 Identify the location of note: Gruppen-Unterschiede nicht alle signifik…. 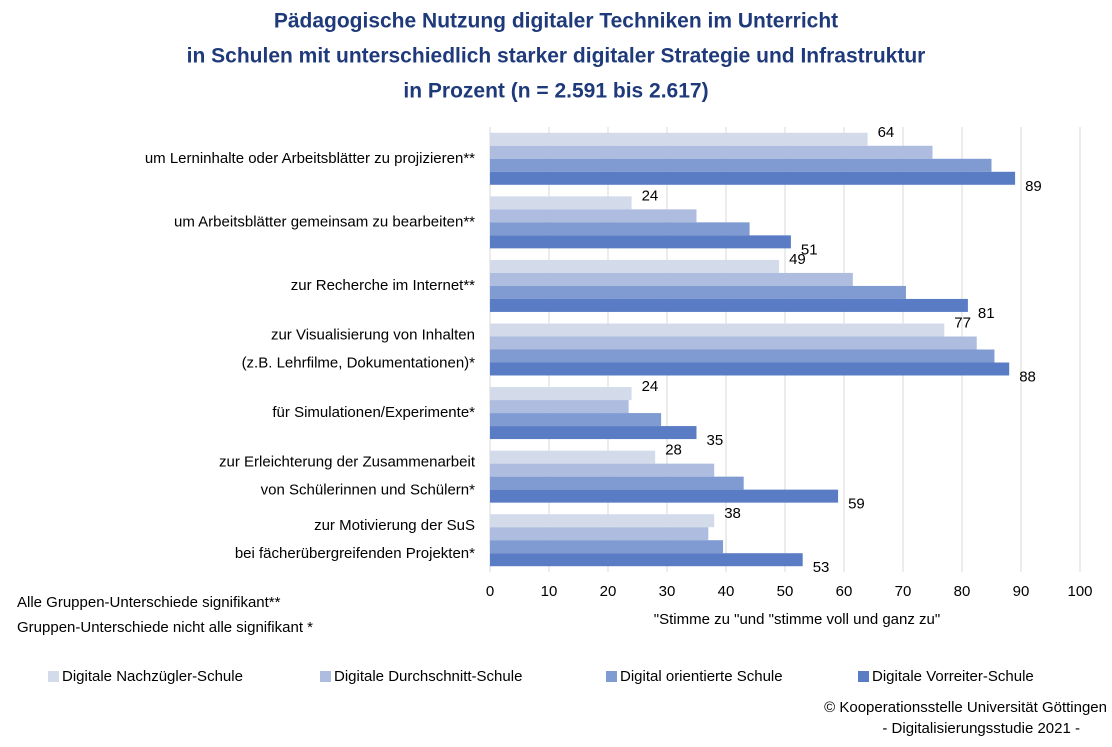
(165, 627).